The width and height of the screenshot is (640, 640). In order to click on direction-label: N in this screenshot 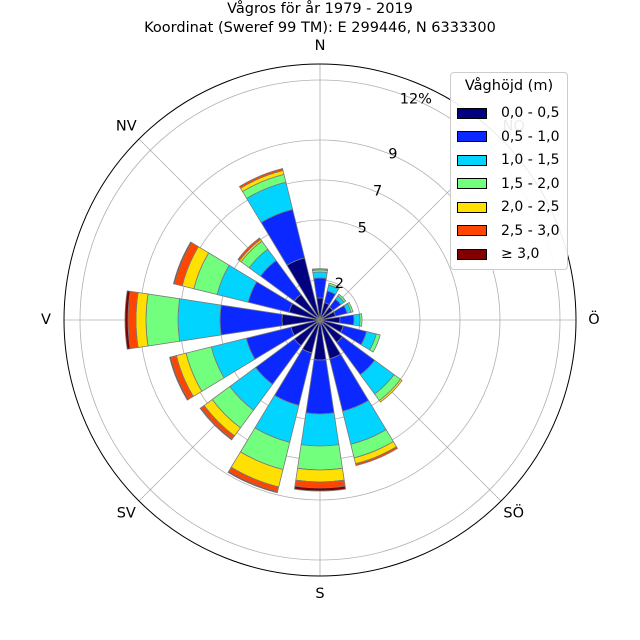, I will do `click(320, 46)`.